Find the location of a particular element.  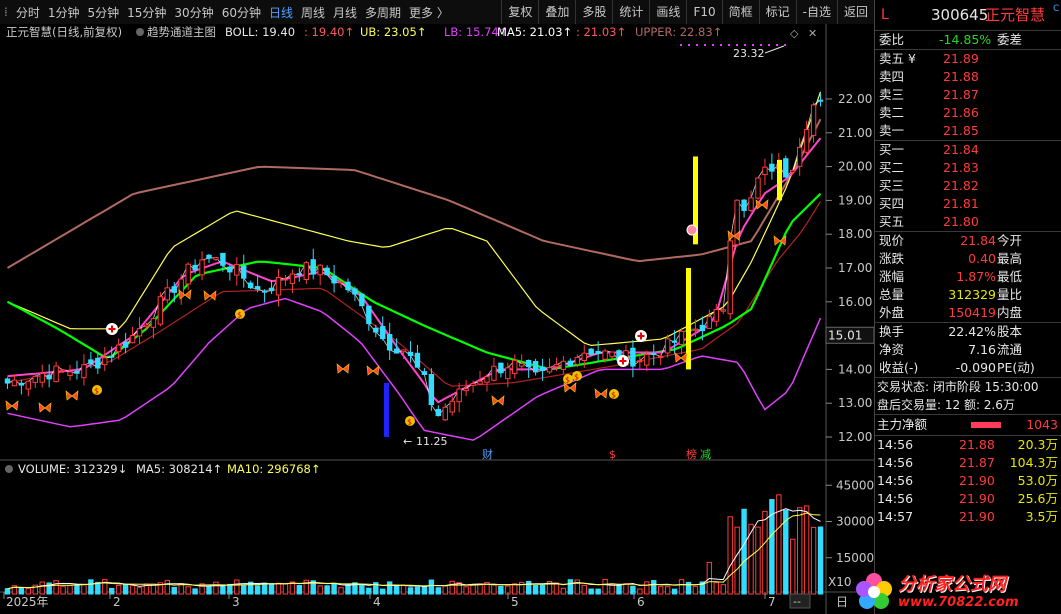

weibi-label: 委比 is located at coordinates (892, 39).